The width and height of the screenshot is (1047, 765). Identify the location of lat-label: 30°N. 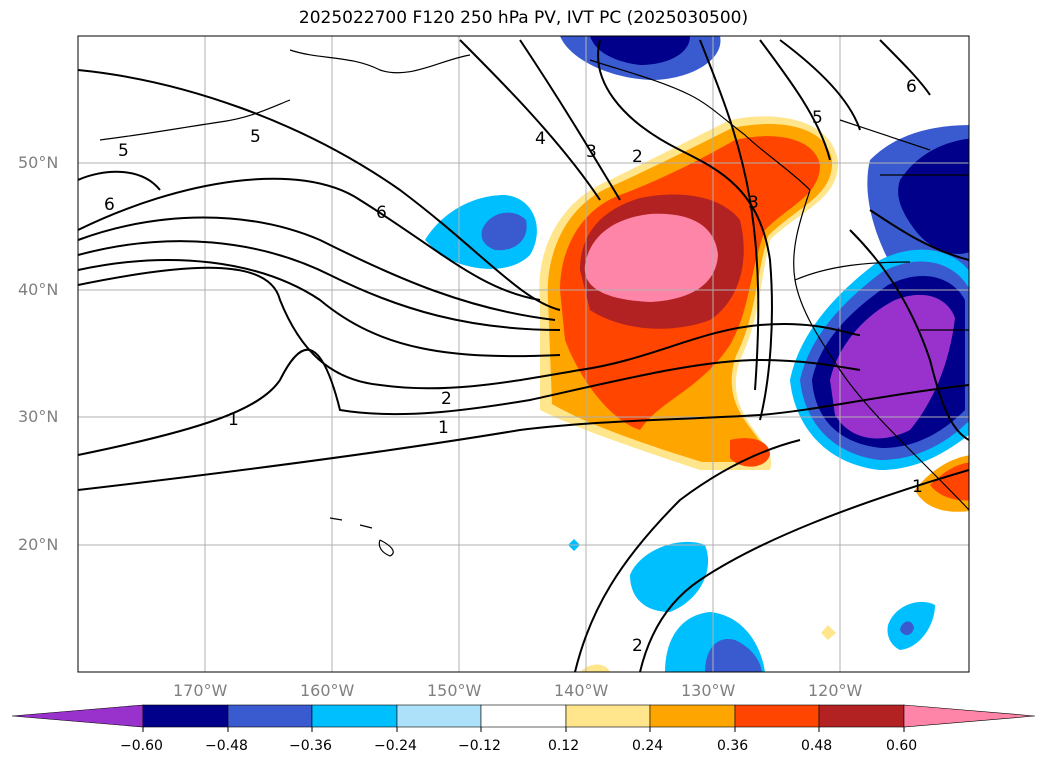
(38, 416).